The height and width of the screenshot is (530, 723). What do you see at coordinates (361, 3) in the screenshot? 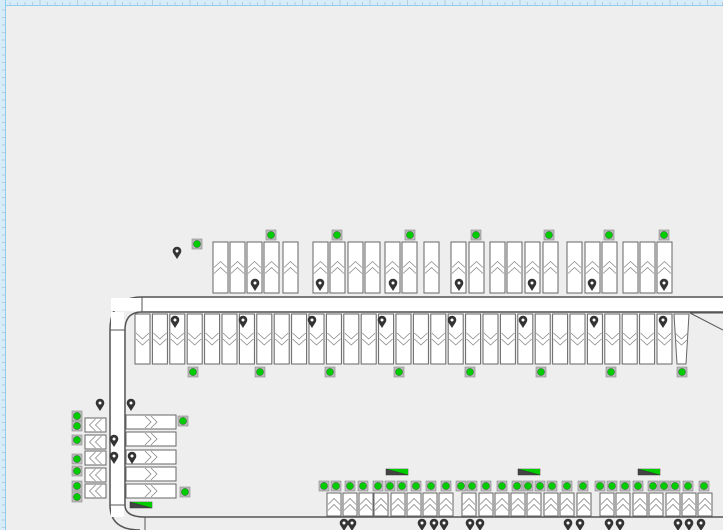
I see `horizontal-ruler` at bounding box center [361, 3].